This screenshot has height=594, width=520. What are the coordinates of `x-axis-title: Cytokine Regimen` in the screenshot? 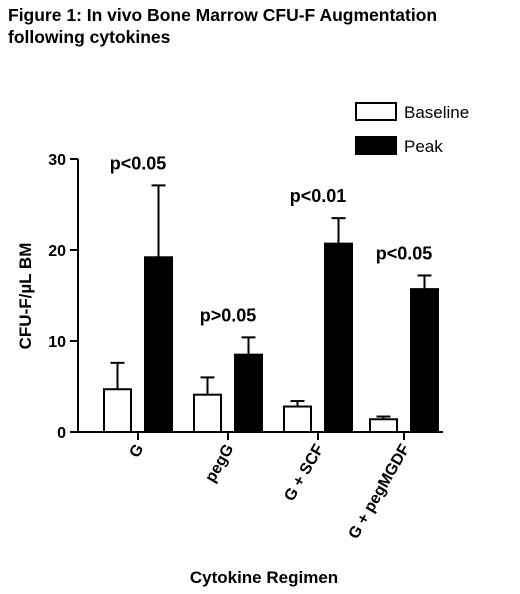 It's located at (264, 577).